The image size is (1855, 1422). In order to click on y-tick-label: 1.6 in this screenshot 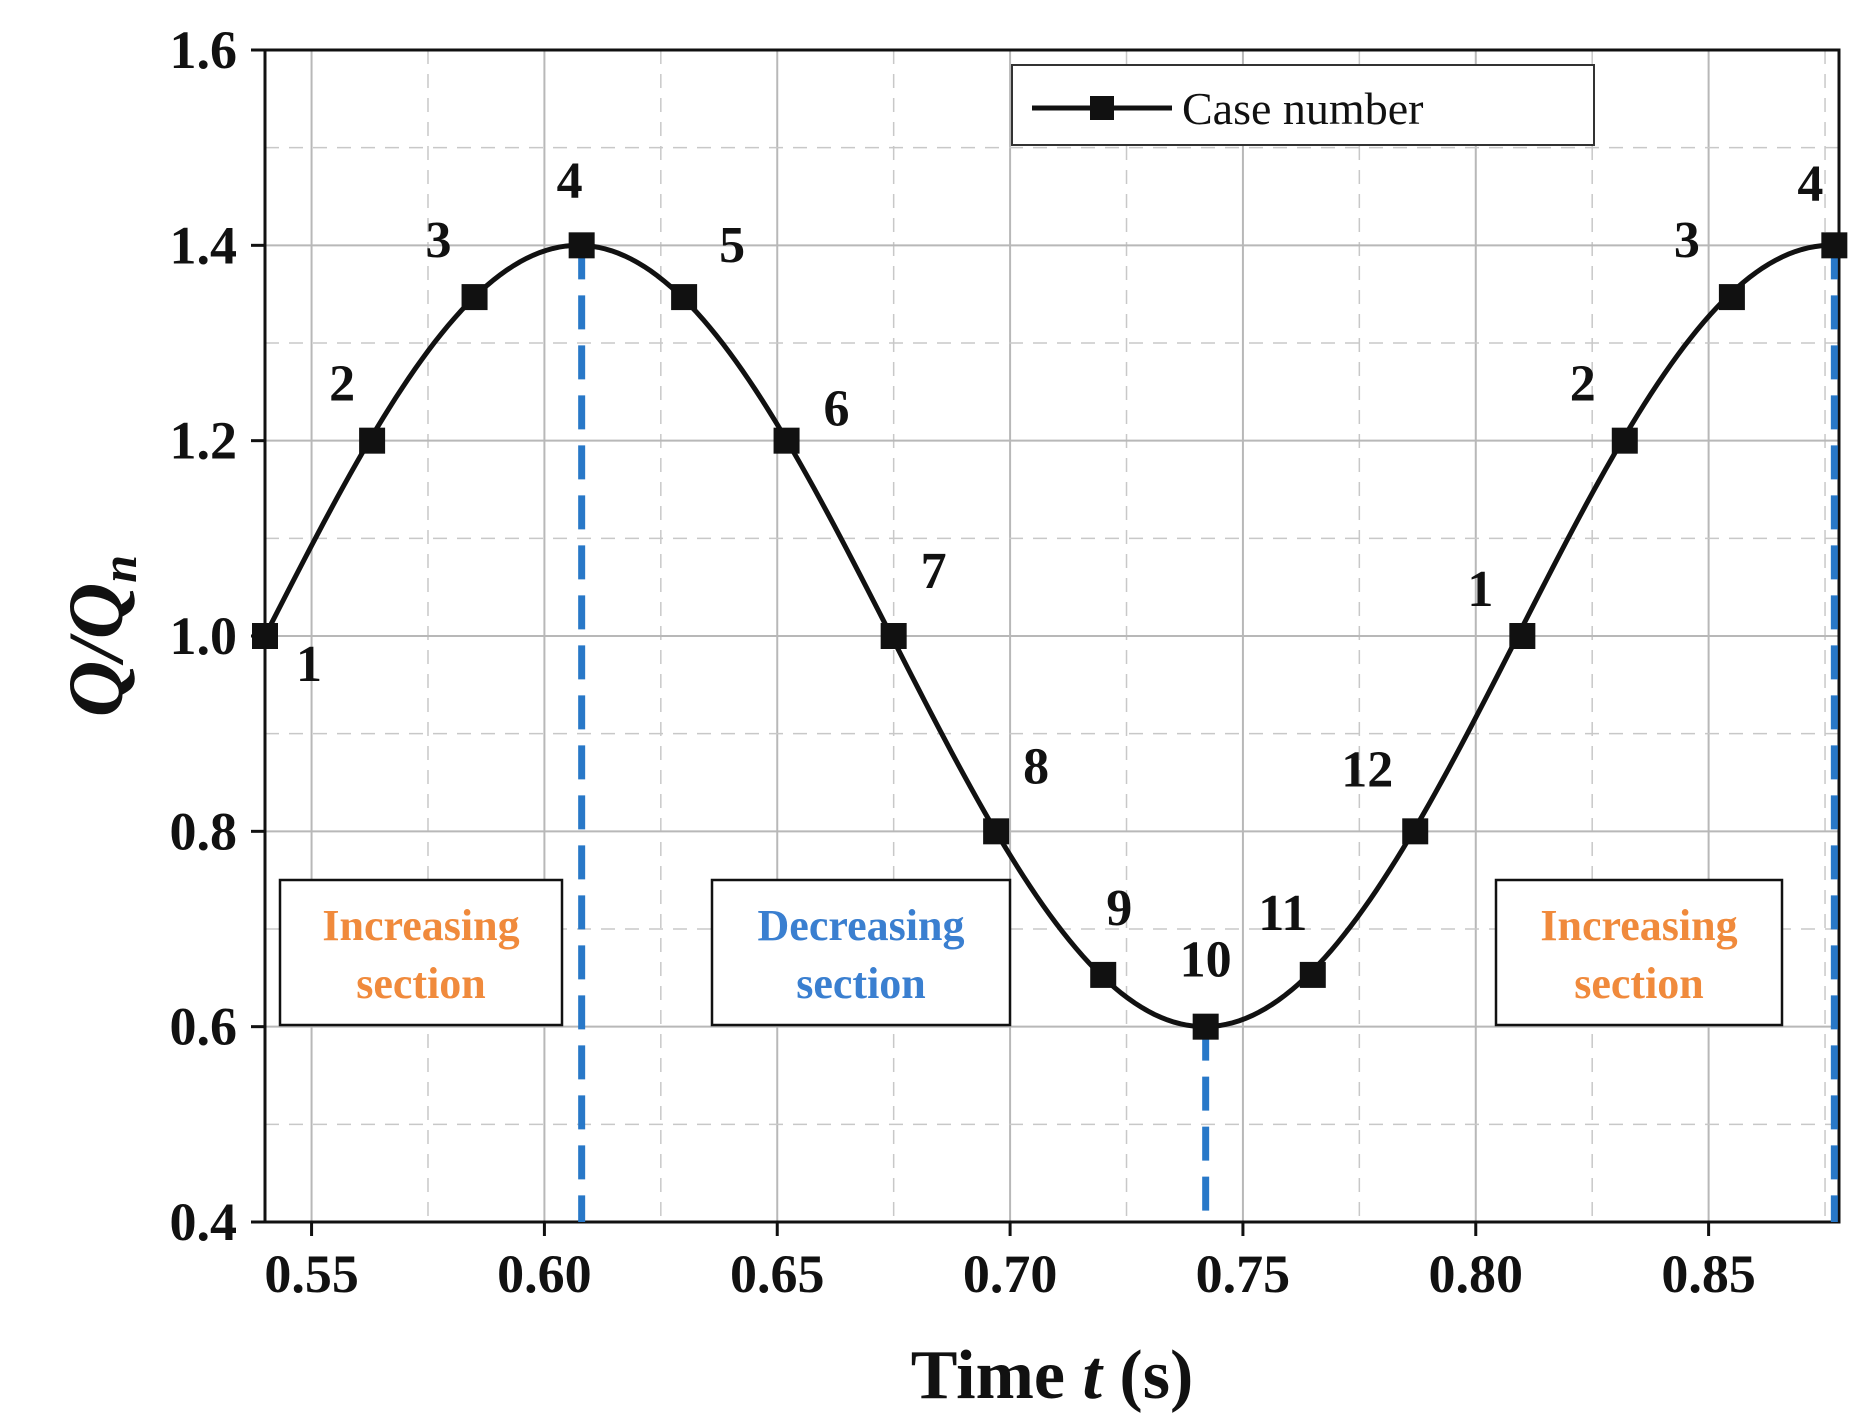, I will do `click(204, 50)`.